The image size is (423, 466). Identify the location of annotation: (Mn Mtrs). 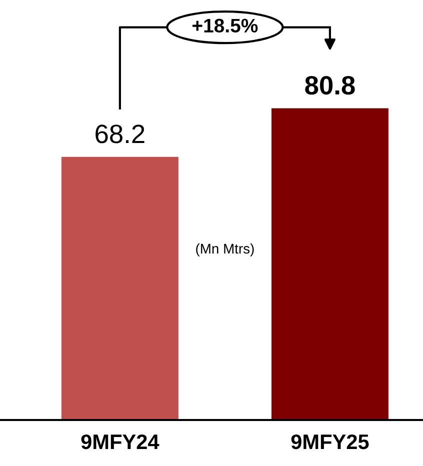
(225, 249).